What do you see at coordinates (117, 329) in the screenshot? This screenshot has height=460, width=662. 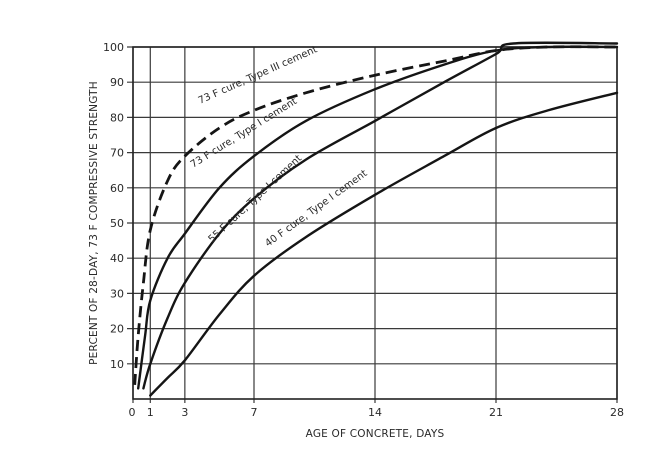 I see `y-tick-label-20: 20` at bounding box center [117, 329].